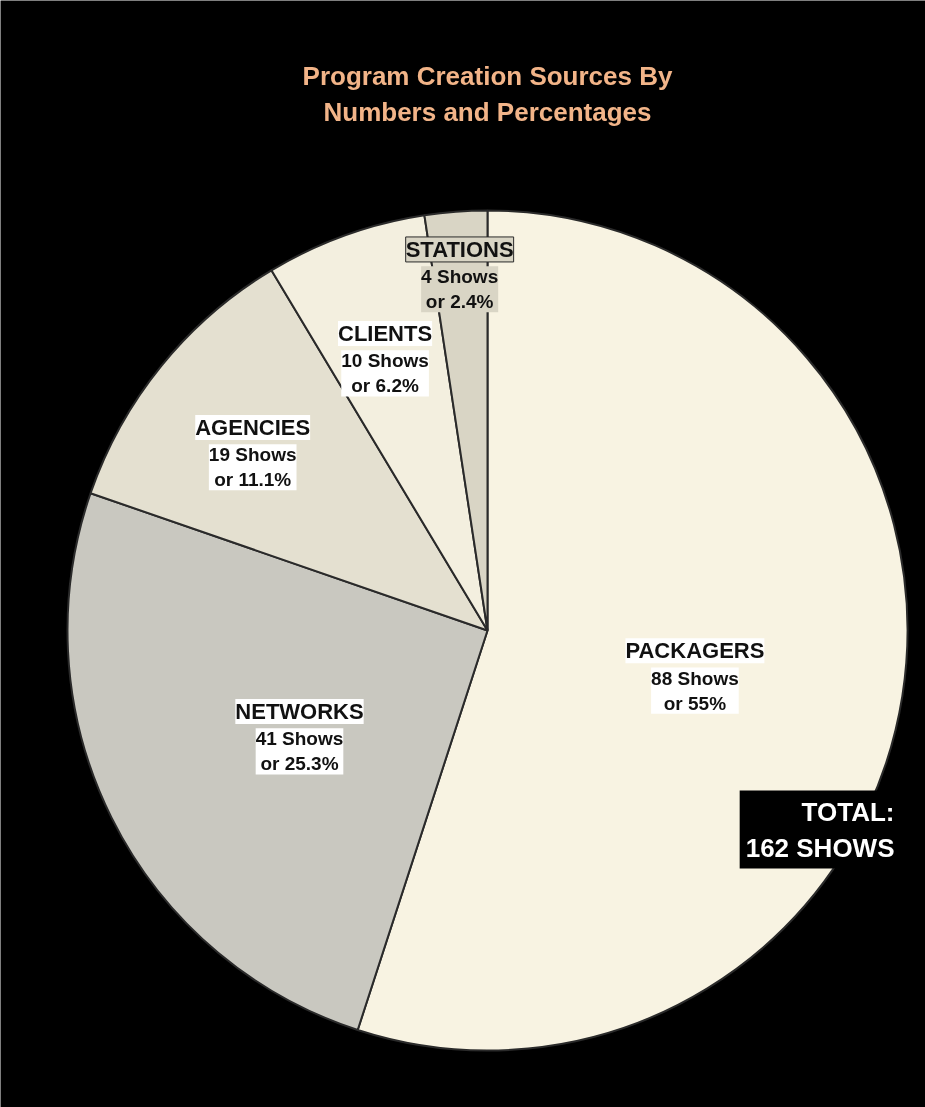  I want to click on slice-label: CLIENTS, so click(385, 333).